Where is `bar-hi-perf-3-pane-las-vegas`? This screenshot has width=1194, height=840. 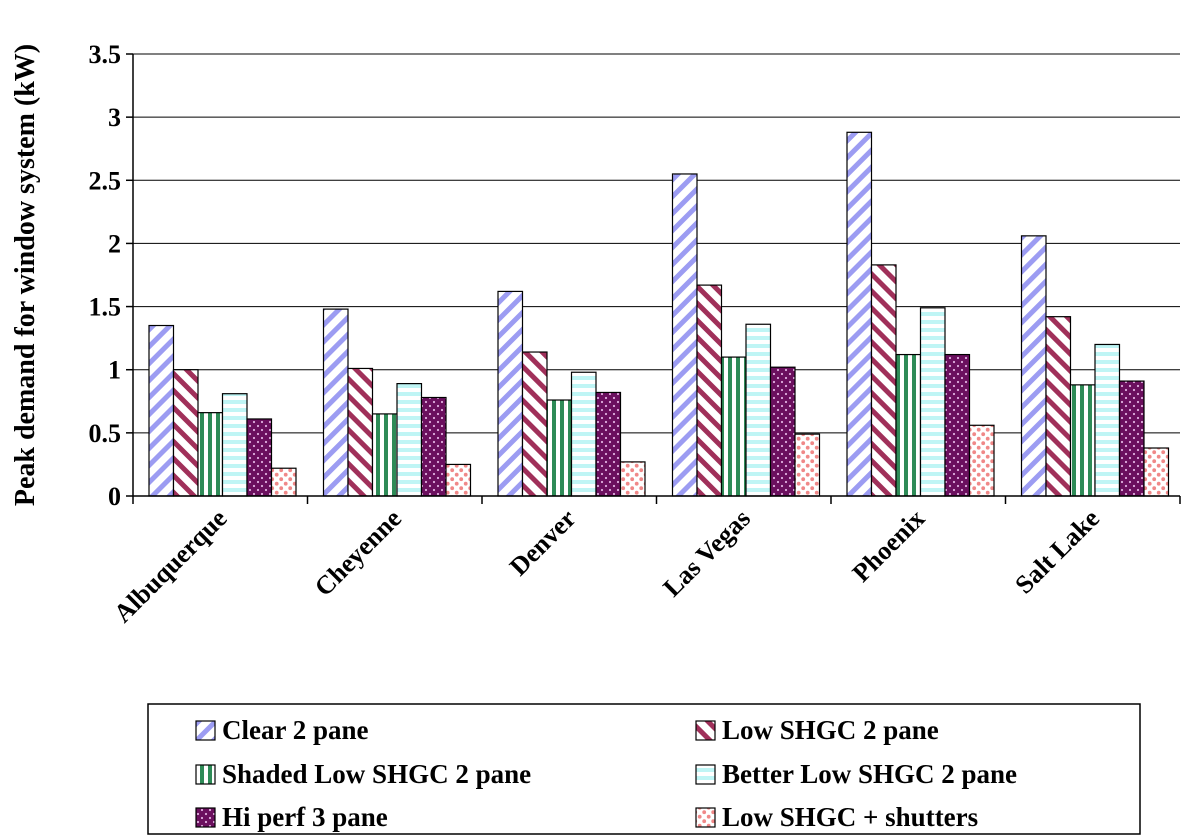
bar-hi-perf-3-pane-las-vegas is located at coordinates (782, 431).